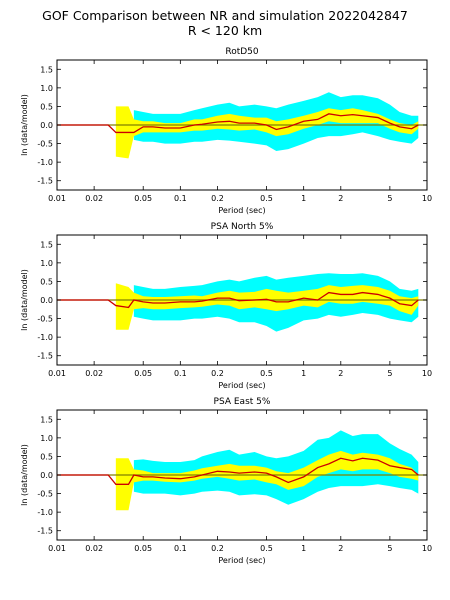 The width and height of the screenshot is (450, 600). I want to click on panel-3-xtick-label: 0.2, so click(217, 548).